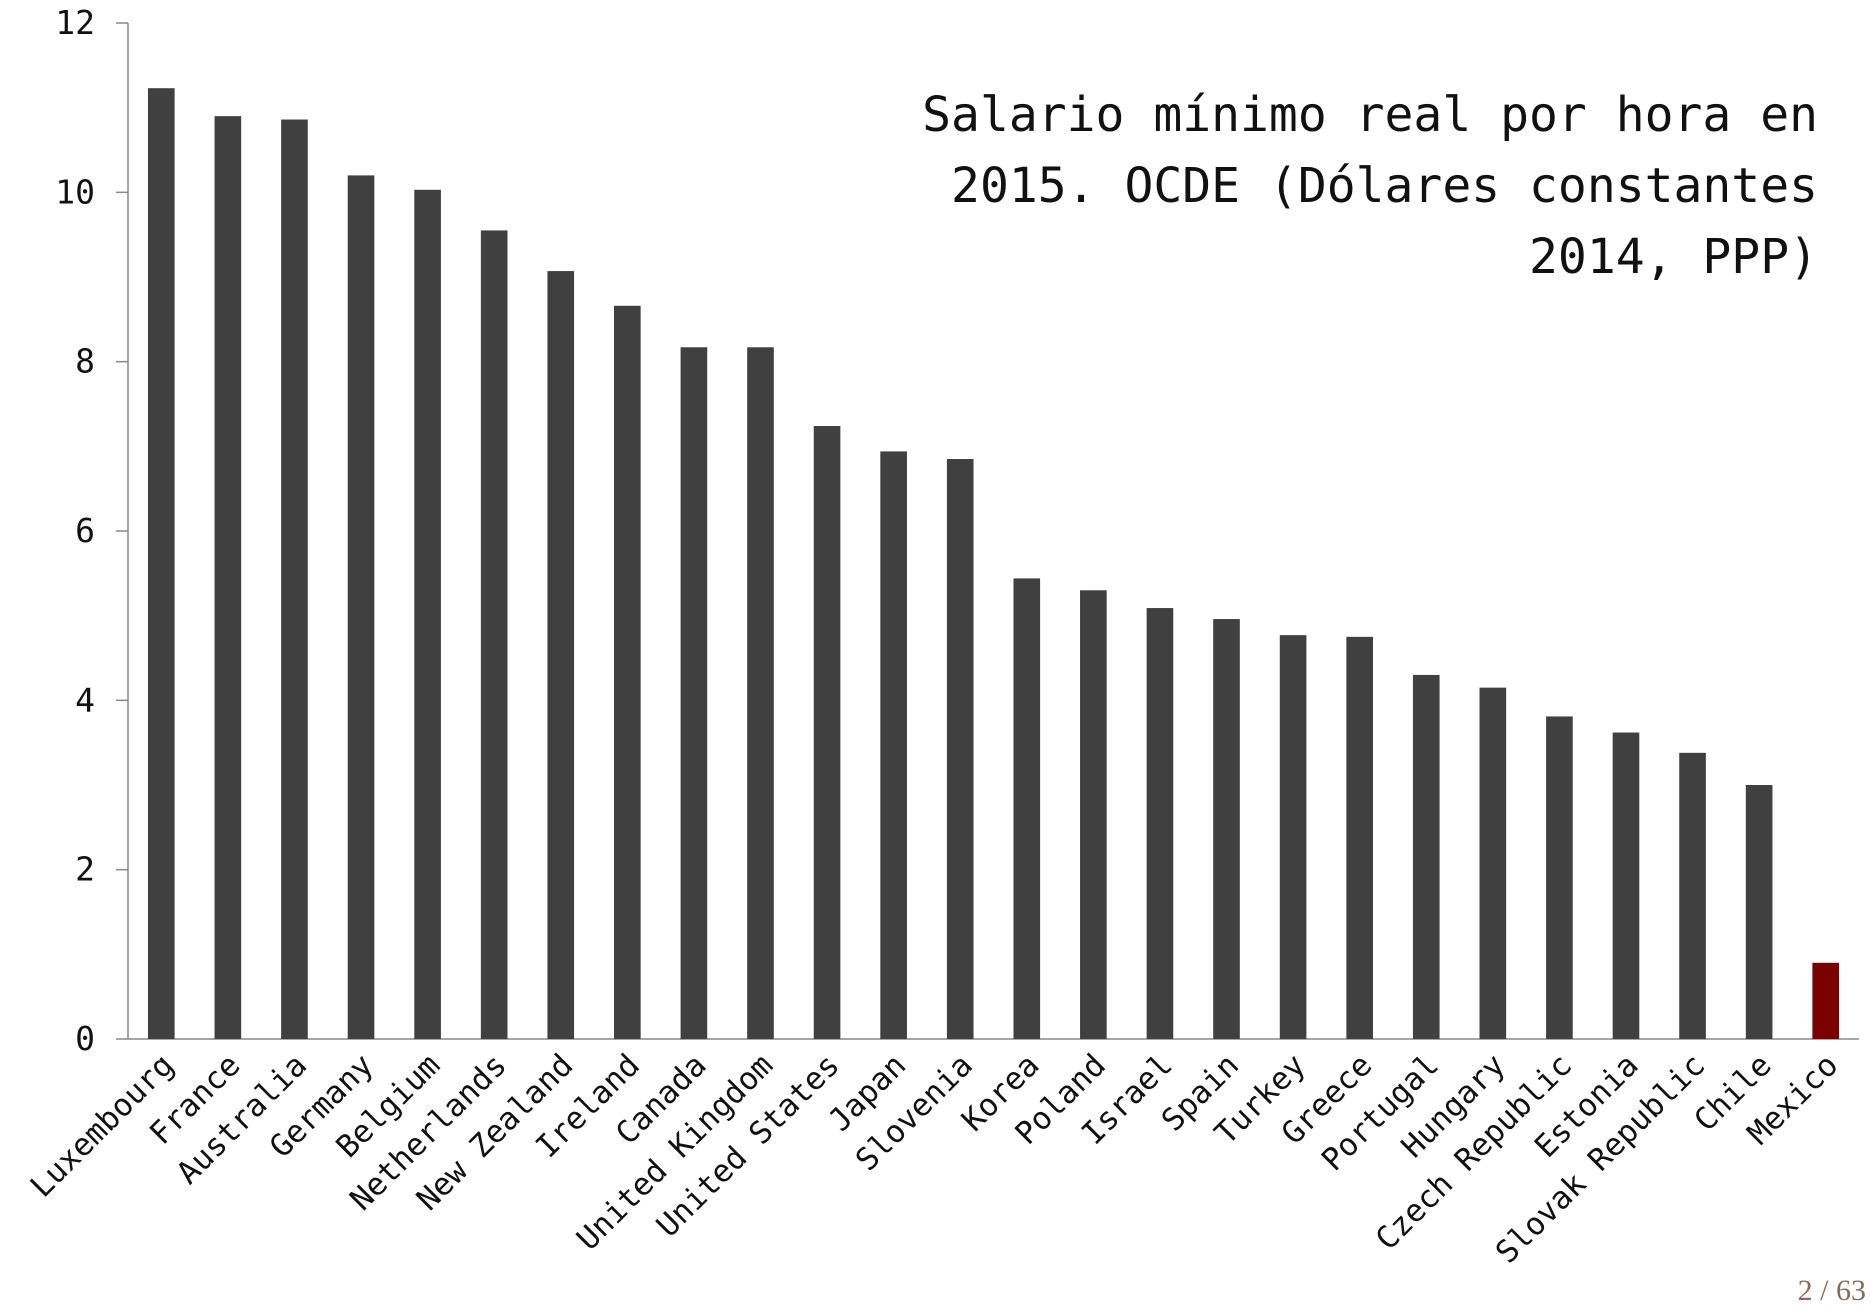  I want to click on y-tick-label: 0, so click(85, 1038).